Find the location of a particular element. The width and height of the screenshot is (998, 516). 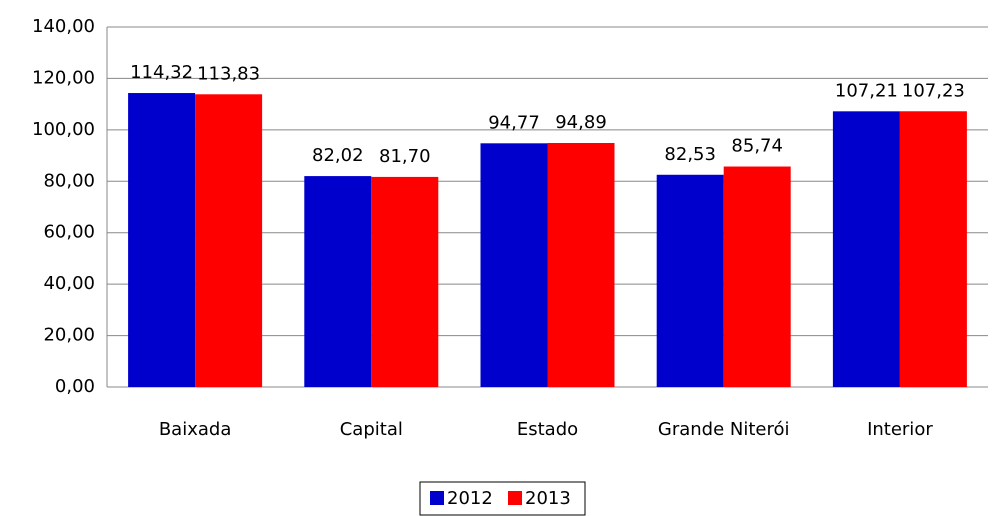

y-tick-label: 140,00 is located at coordinates (63, 26).